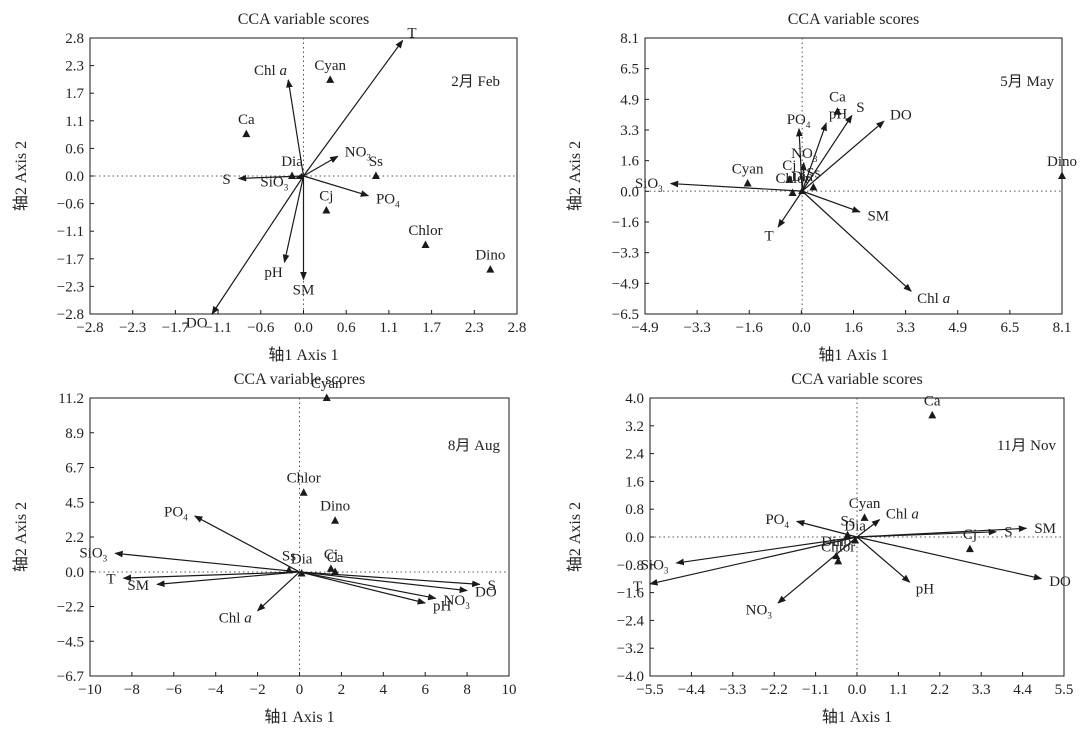  Describe the element at coordinates (939, 690) in the screenshot. I see `x-tick-label: 2.2` at that location.